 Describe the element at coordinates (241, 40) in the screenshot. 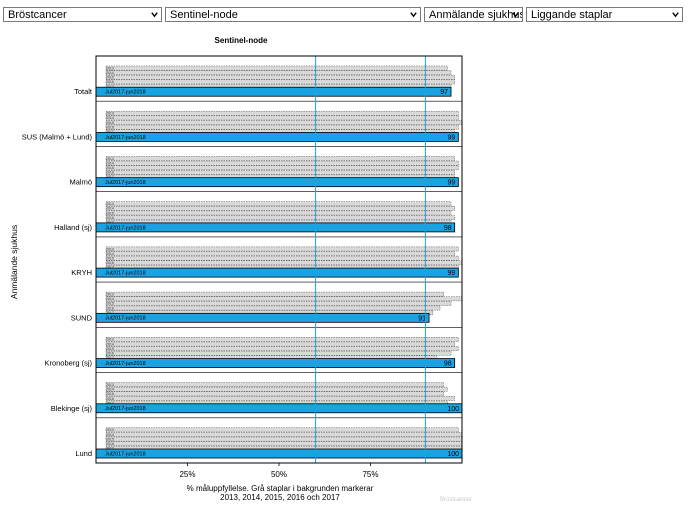

I see `chart-title: Sentinel-node` at that location.